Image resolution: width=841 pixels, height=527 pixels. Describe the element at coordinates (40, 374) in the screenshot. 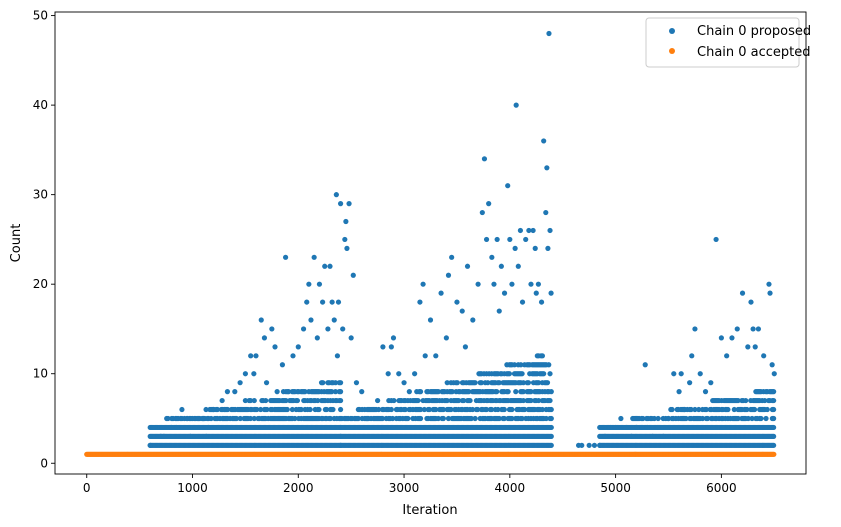

I see `y-tick-label: 10` at that location.